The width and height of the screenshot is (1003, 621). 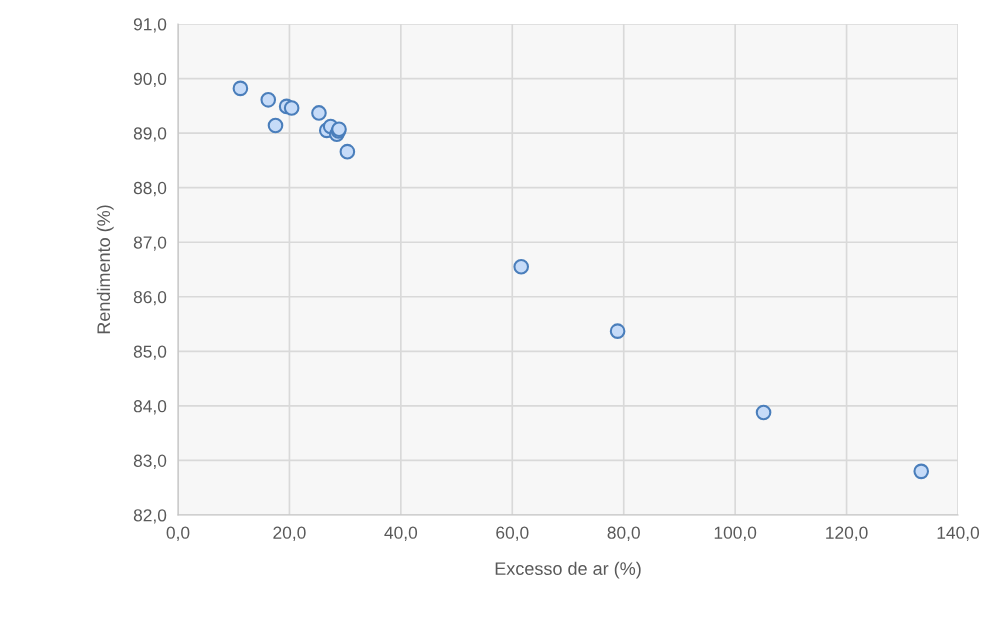 What do you see at coordinates (289, 533) in the screenshot?
I see `x-tick-label: 20,0` at bounding box center [289, 533].